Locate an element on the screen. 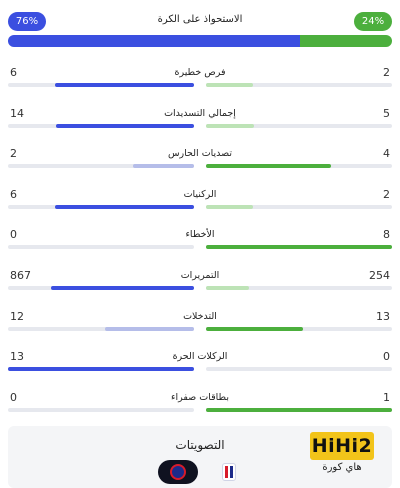 The height and width of the screenshot is (488, 400). stat-right-value: 0 is located at coordinates (386, 357).